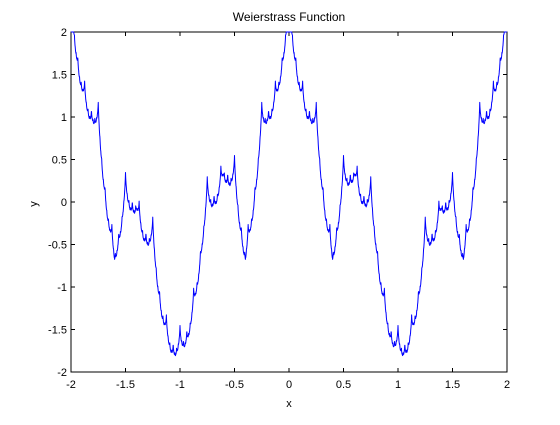 This screenshot has width=560, height=425. Describe the element at coordinates (398, 385) in the screenshot. I see `x-tick-label: 1` at that location.